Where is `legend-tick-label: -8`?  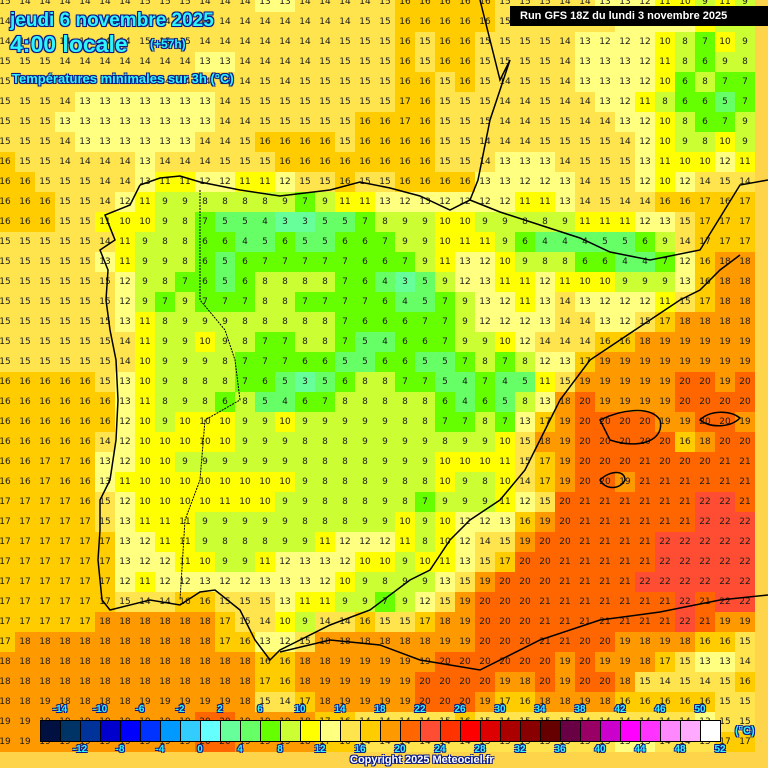
legend-tick-label: -8 is located at coordinates (120, 749).